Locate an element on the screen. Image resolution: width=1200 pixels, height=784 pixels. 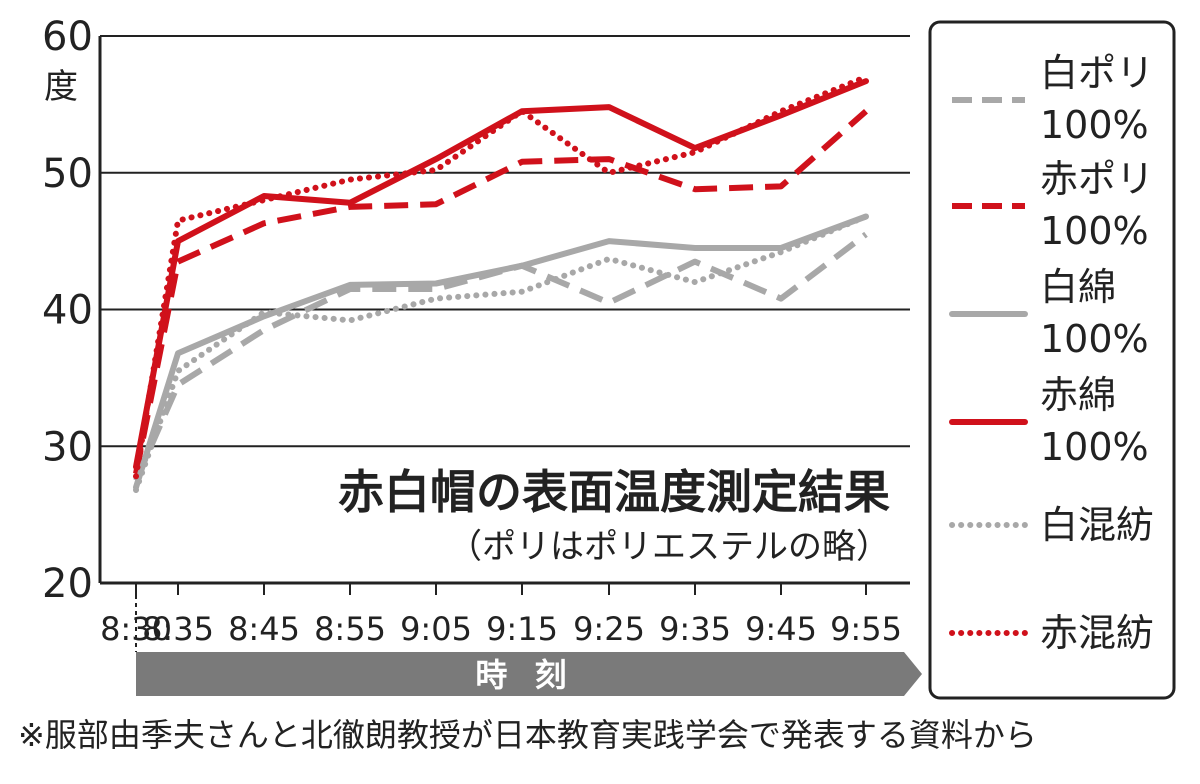
x-tick-label: 8:30 is located at coordinates (136, 629).